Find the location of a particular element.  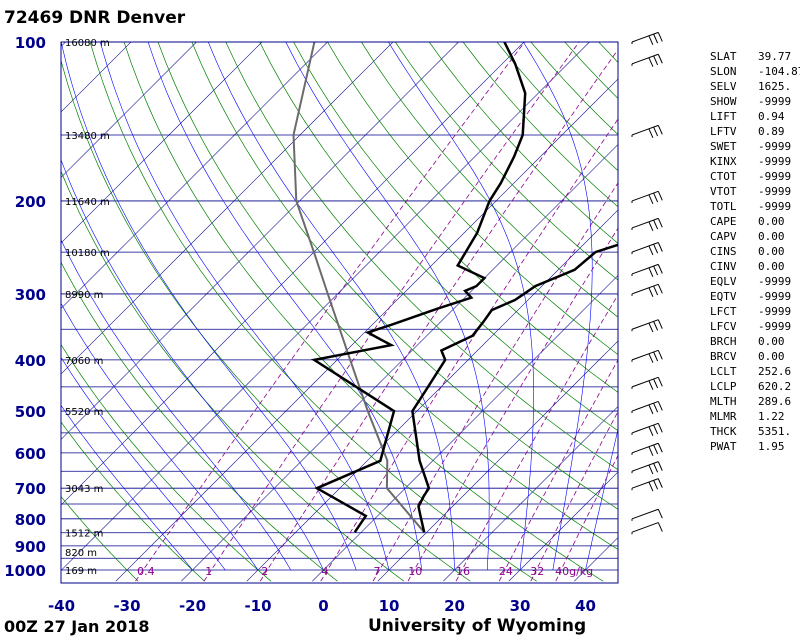

temperature-line is located at coordinates (514, 388).